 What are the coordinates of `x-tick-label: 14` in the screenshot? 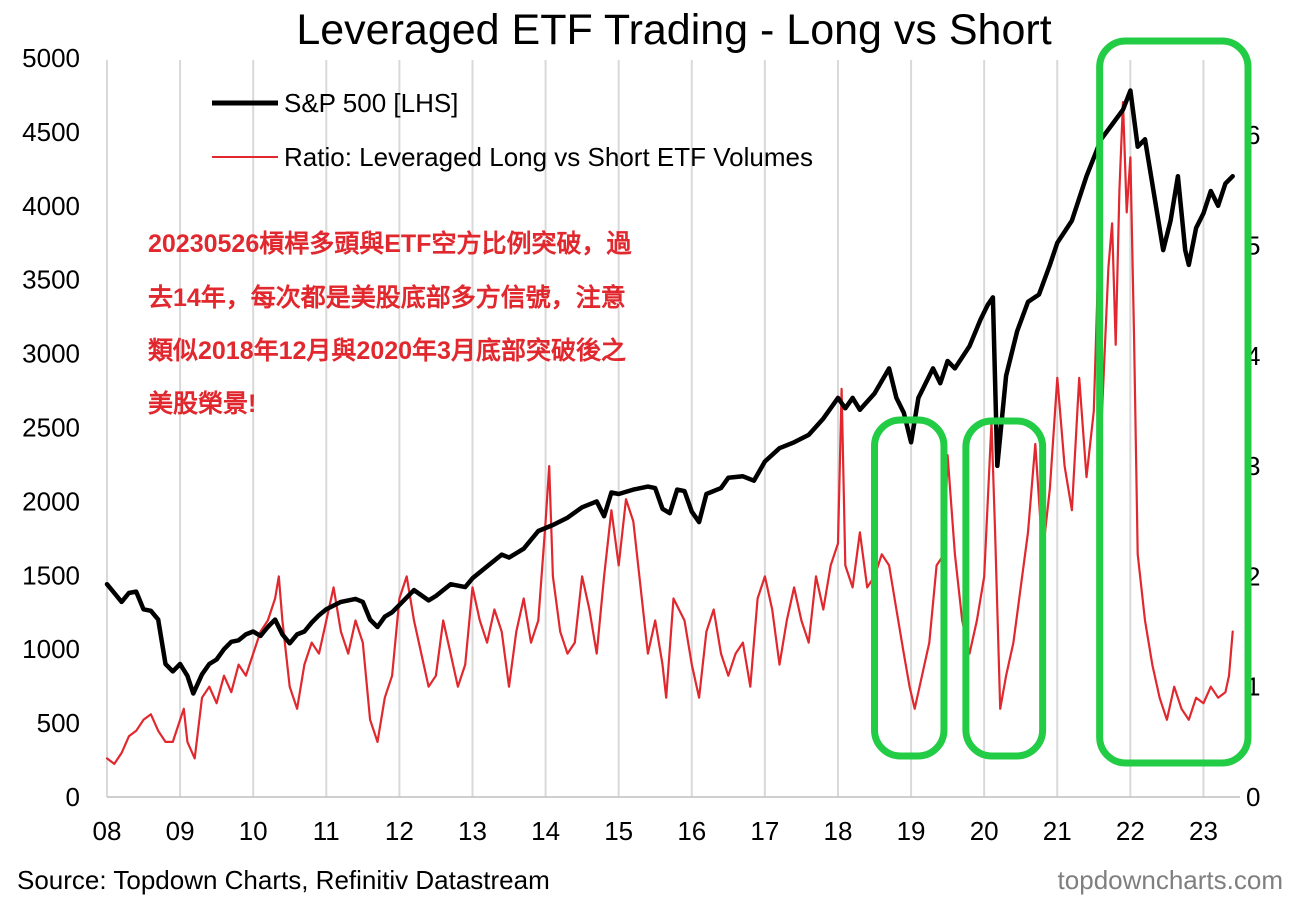 It's located at (545, 831).